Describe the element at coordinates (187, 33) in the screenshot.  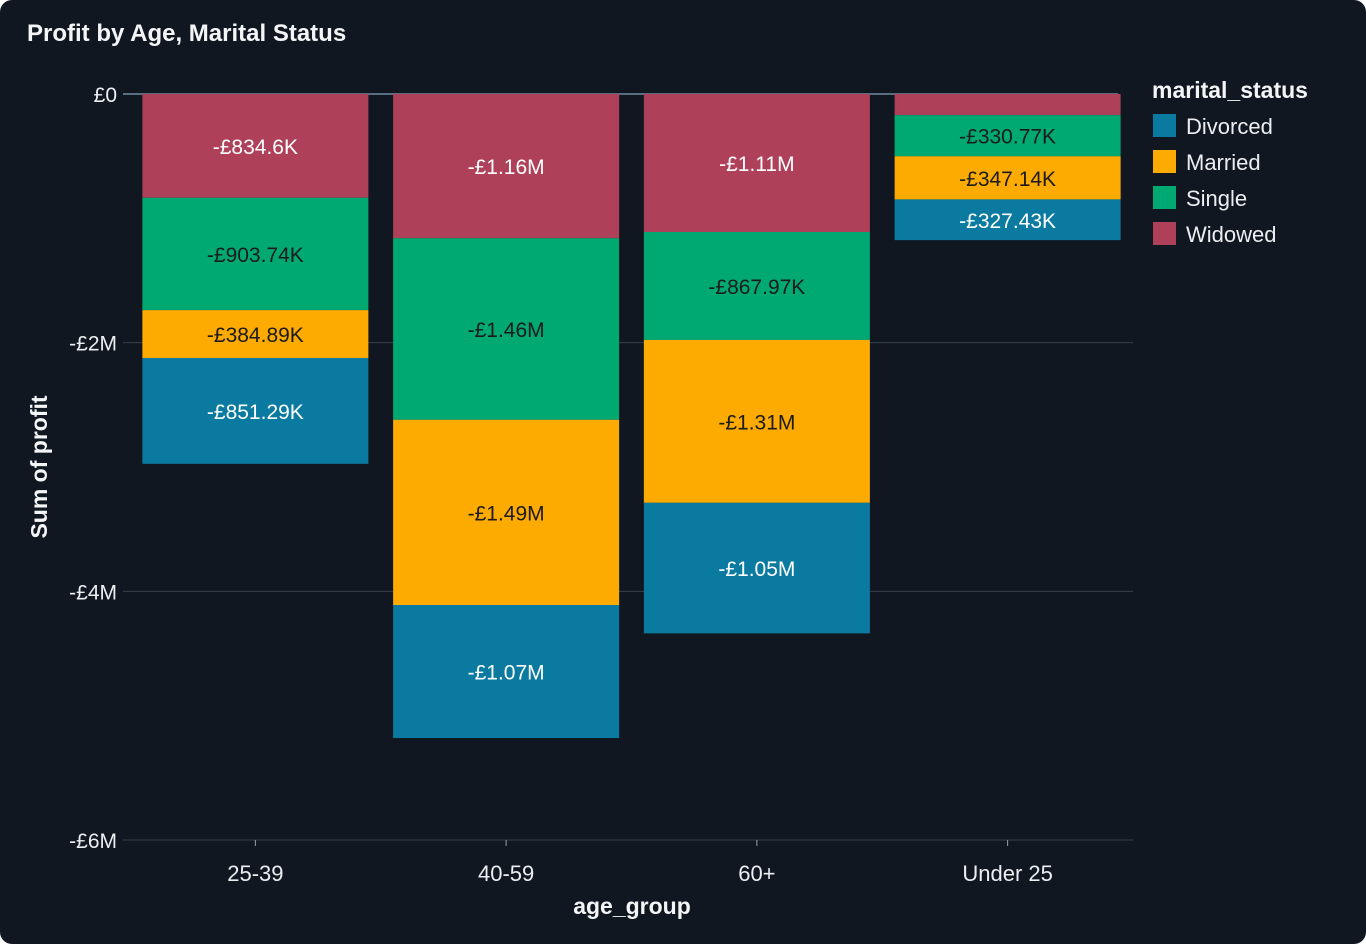
I see `chart-title: Profit by Age, Marital Status` at that location.